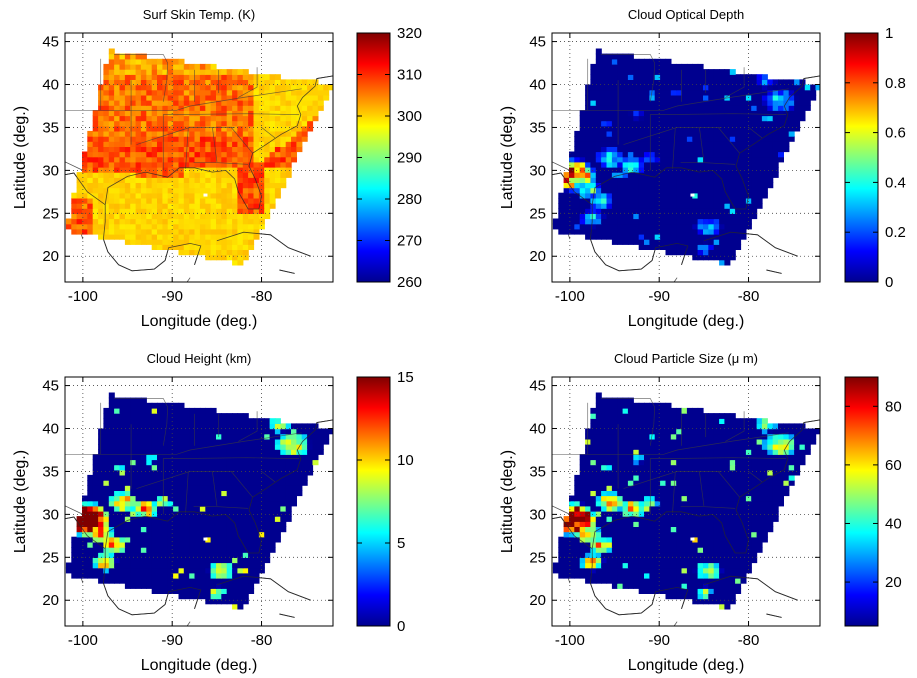 The height and width of the screenshot is (678, 917). I want to click on x-tick-label: -100, so click(83, 640).